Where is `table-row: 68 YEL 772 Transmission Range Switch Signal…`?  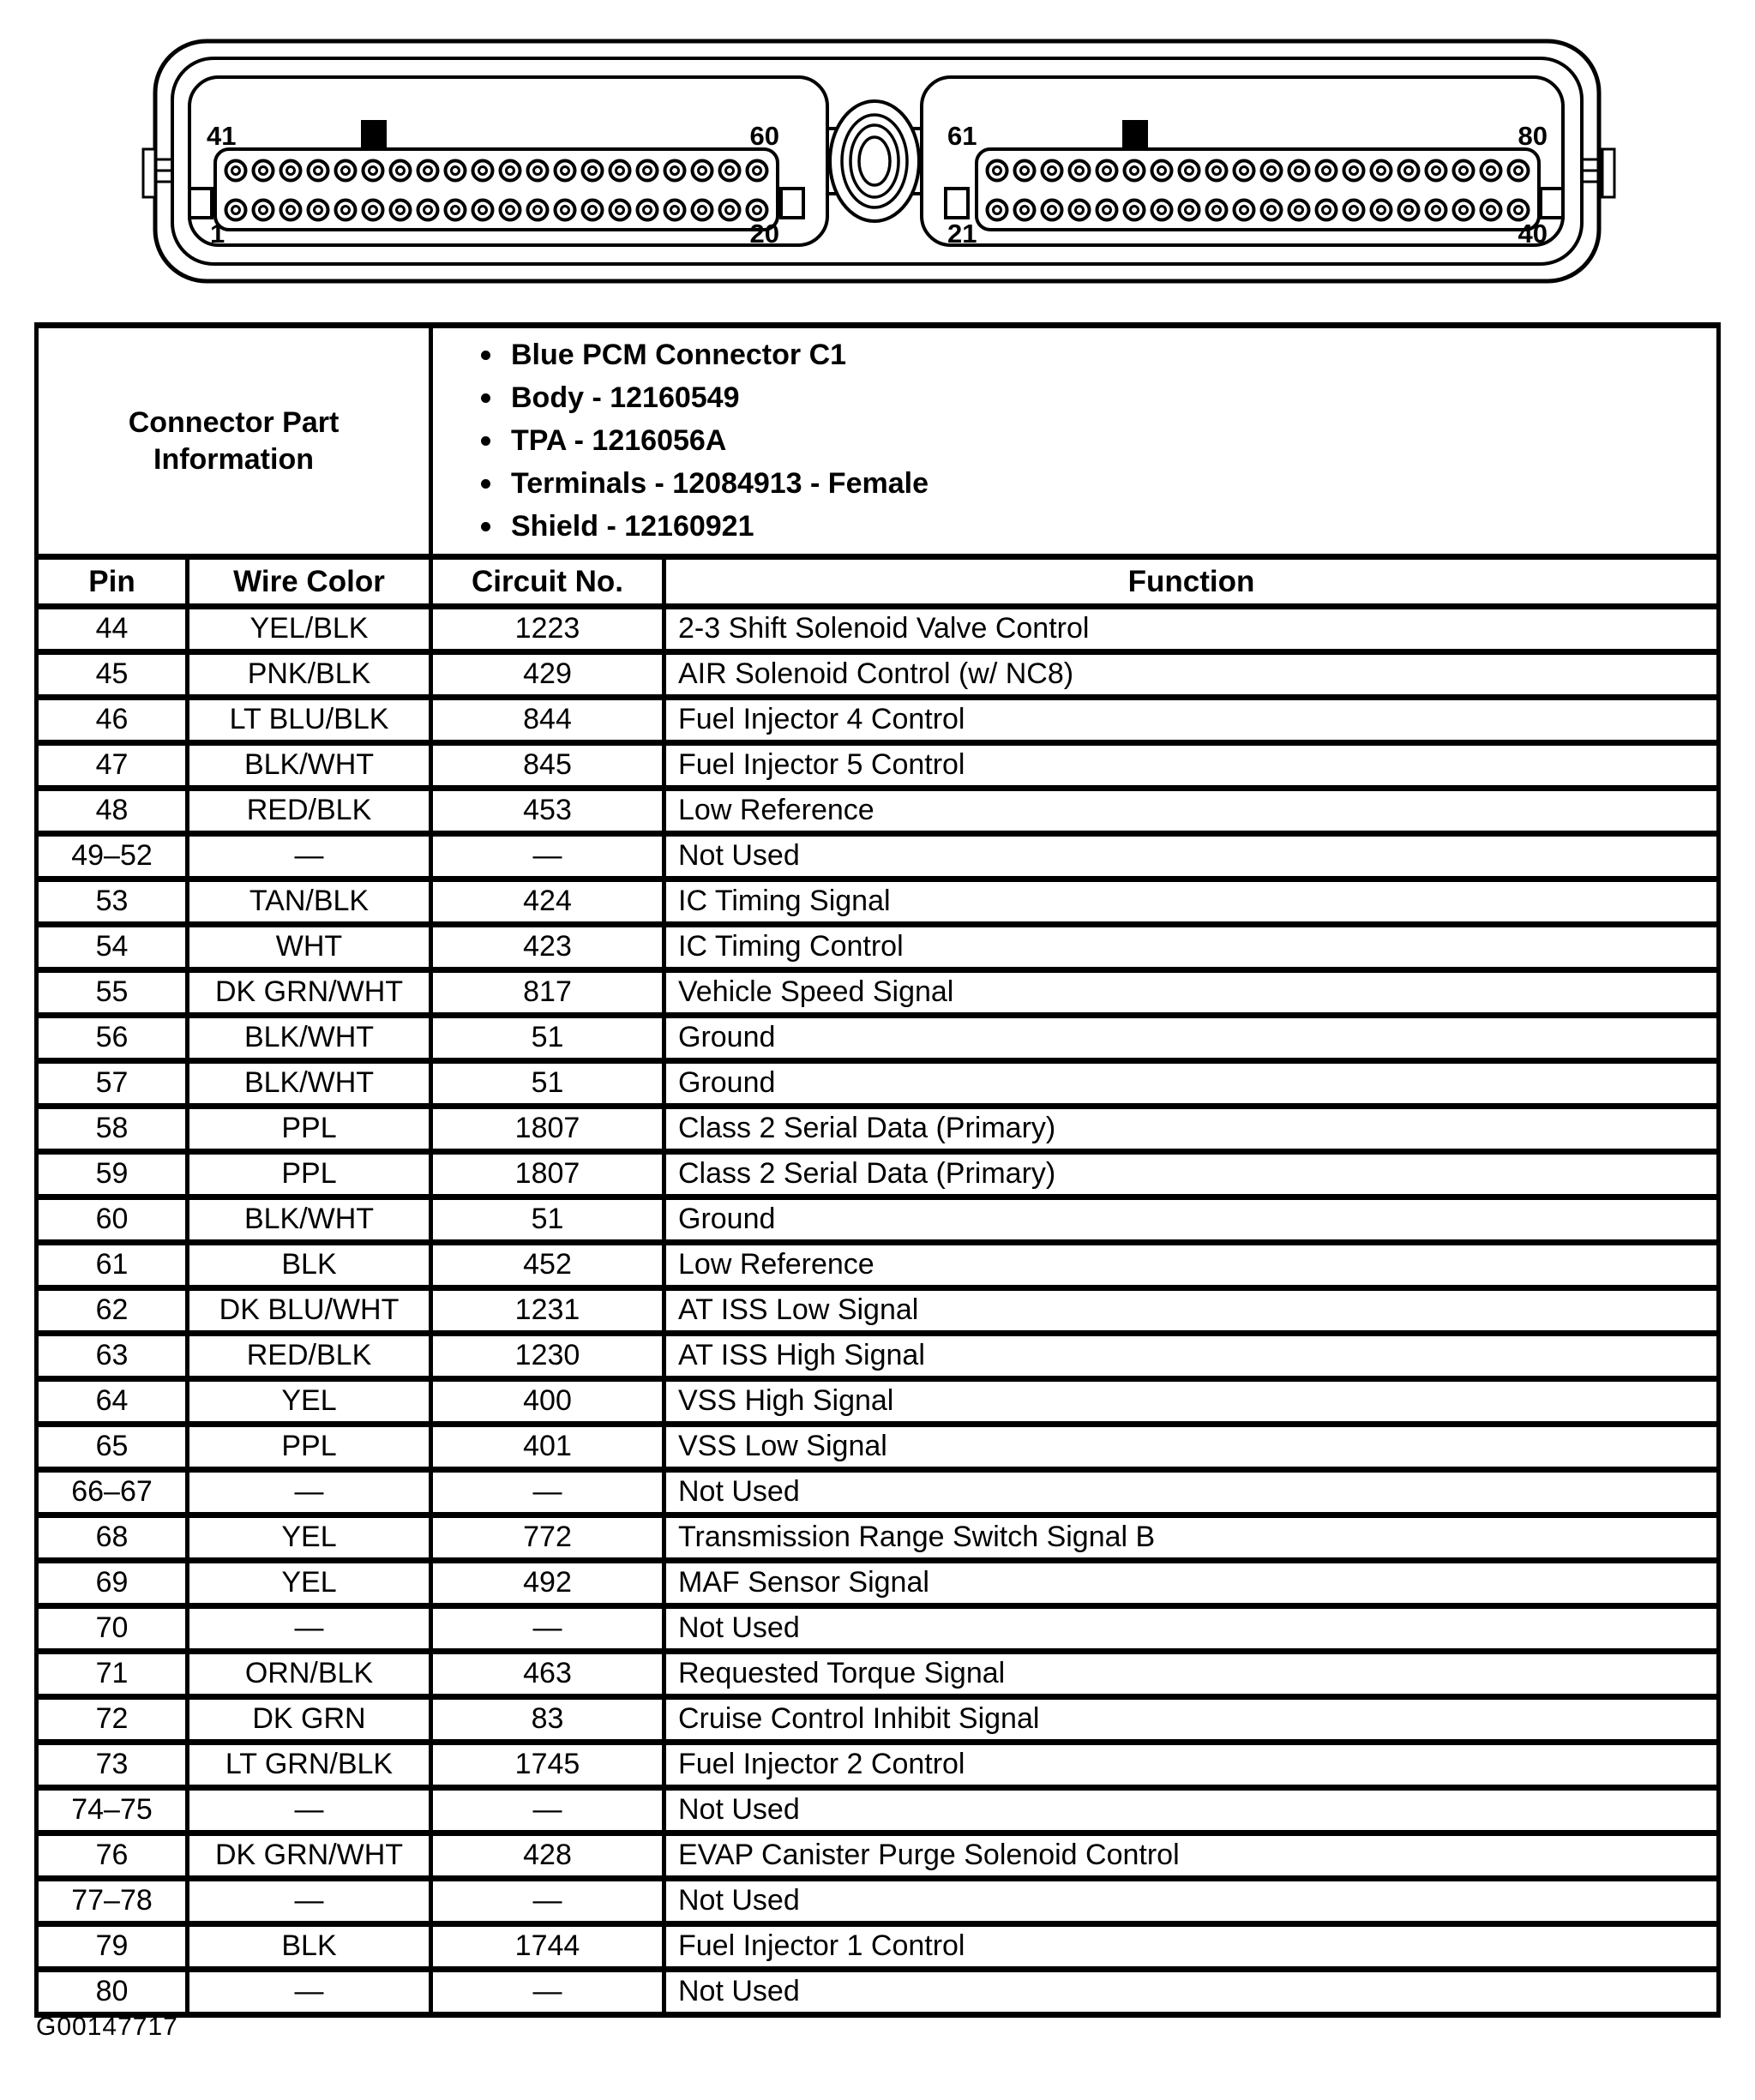
table-row: 68 YEL 772 Transmission Range Switch Signal… is located at coordinates (877, 1537).